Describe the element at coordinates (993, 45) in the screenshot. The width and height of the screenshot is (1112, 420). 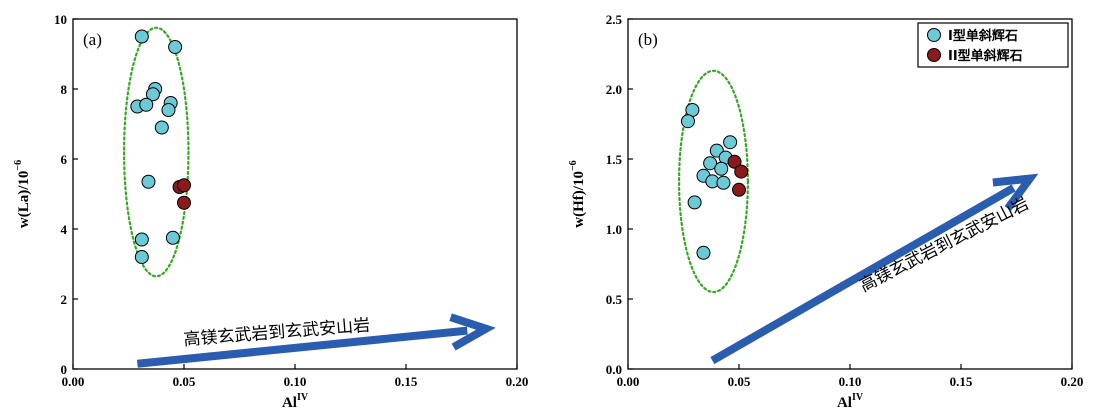
I see `legend-box` at that location.